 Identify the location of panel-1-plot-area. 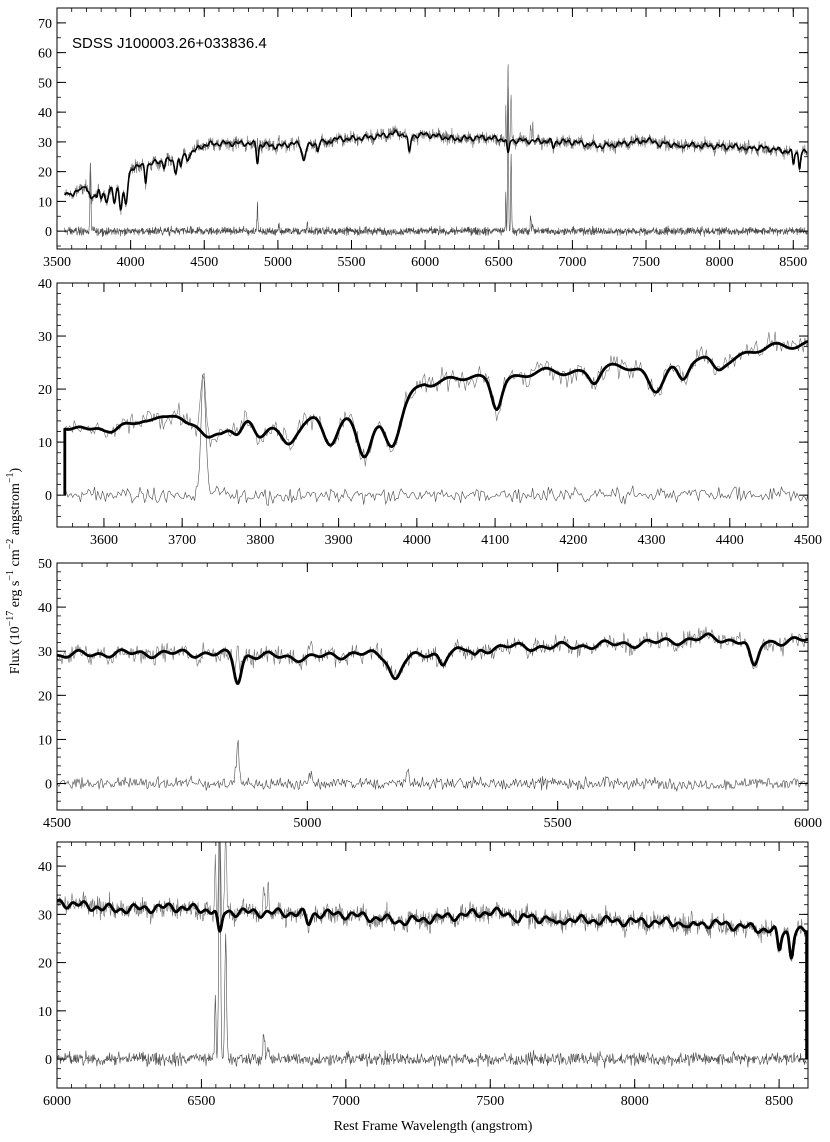
(435, 151).